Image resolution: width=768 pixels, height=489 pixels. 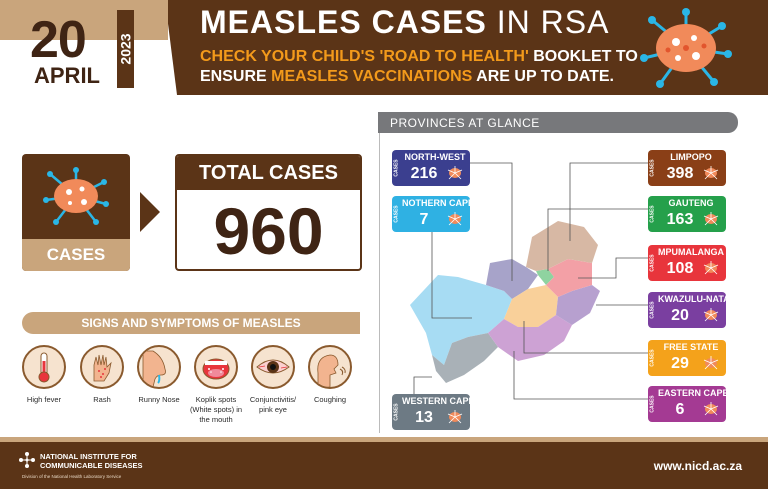 What do you see at coordinates (431, 214) in the screenshot?
I see `province-card-northern-cape: CASES NOTHERN CAPE 7` at bounding box center [431, 214].